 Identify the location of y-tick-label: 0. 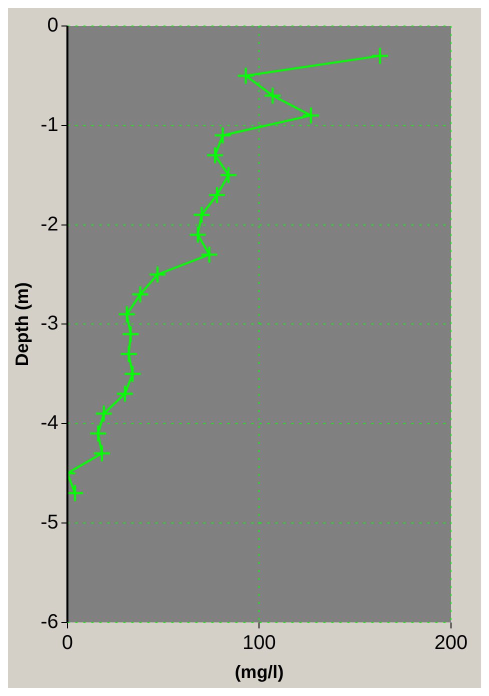
(52, 25).